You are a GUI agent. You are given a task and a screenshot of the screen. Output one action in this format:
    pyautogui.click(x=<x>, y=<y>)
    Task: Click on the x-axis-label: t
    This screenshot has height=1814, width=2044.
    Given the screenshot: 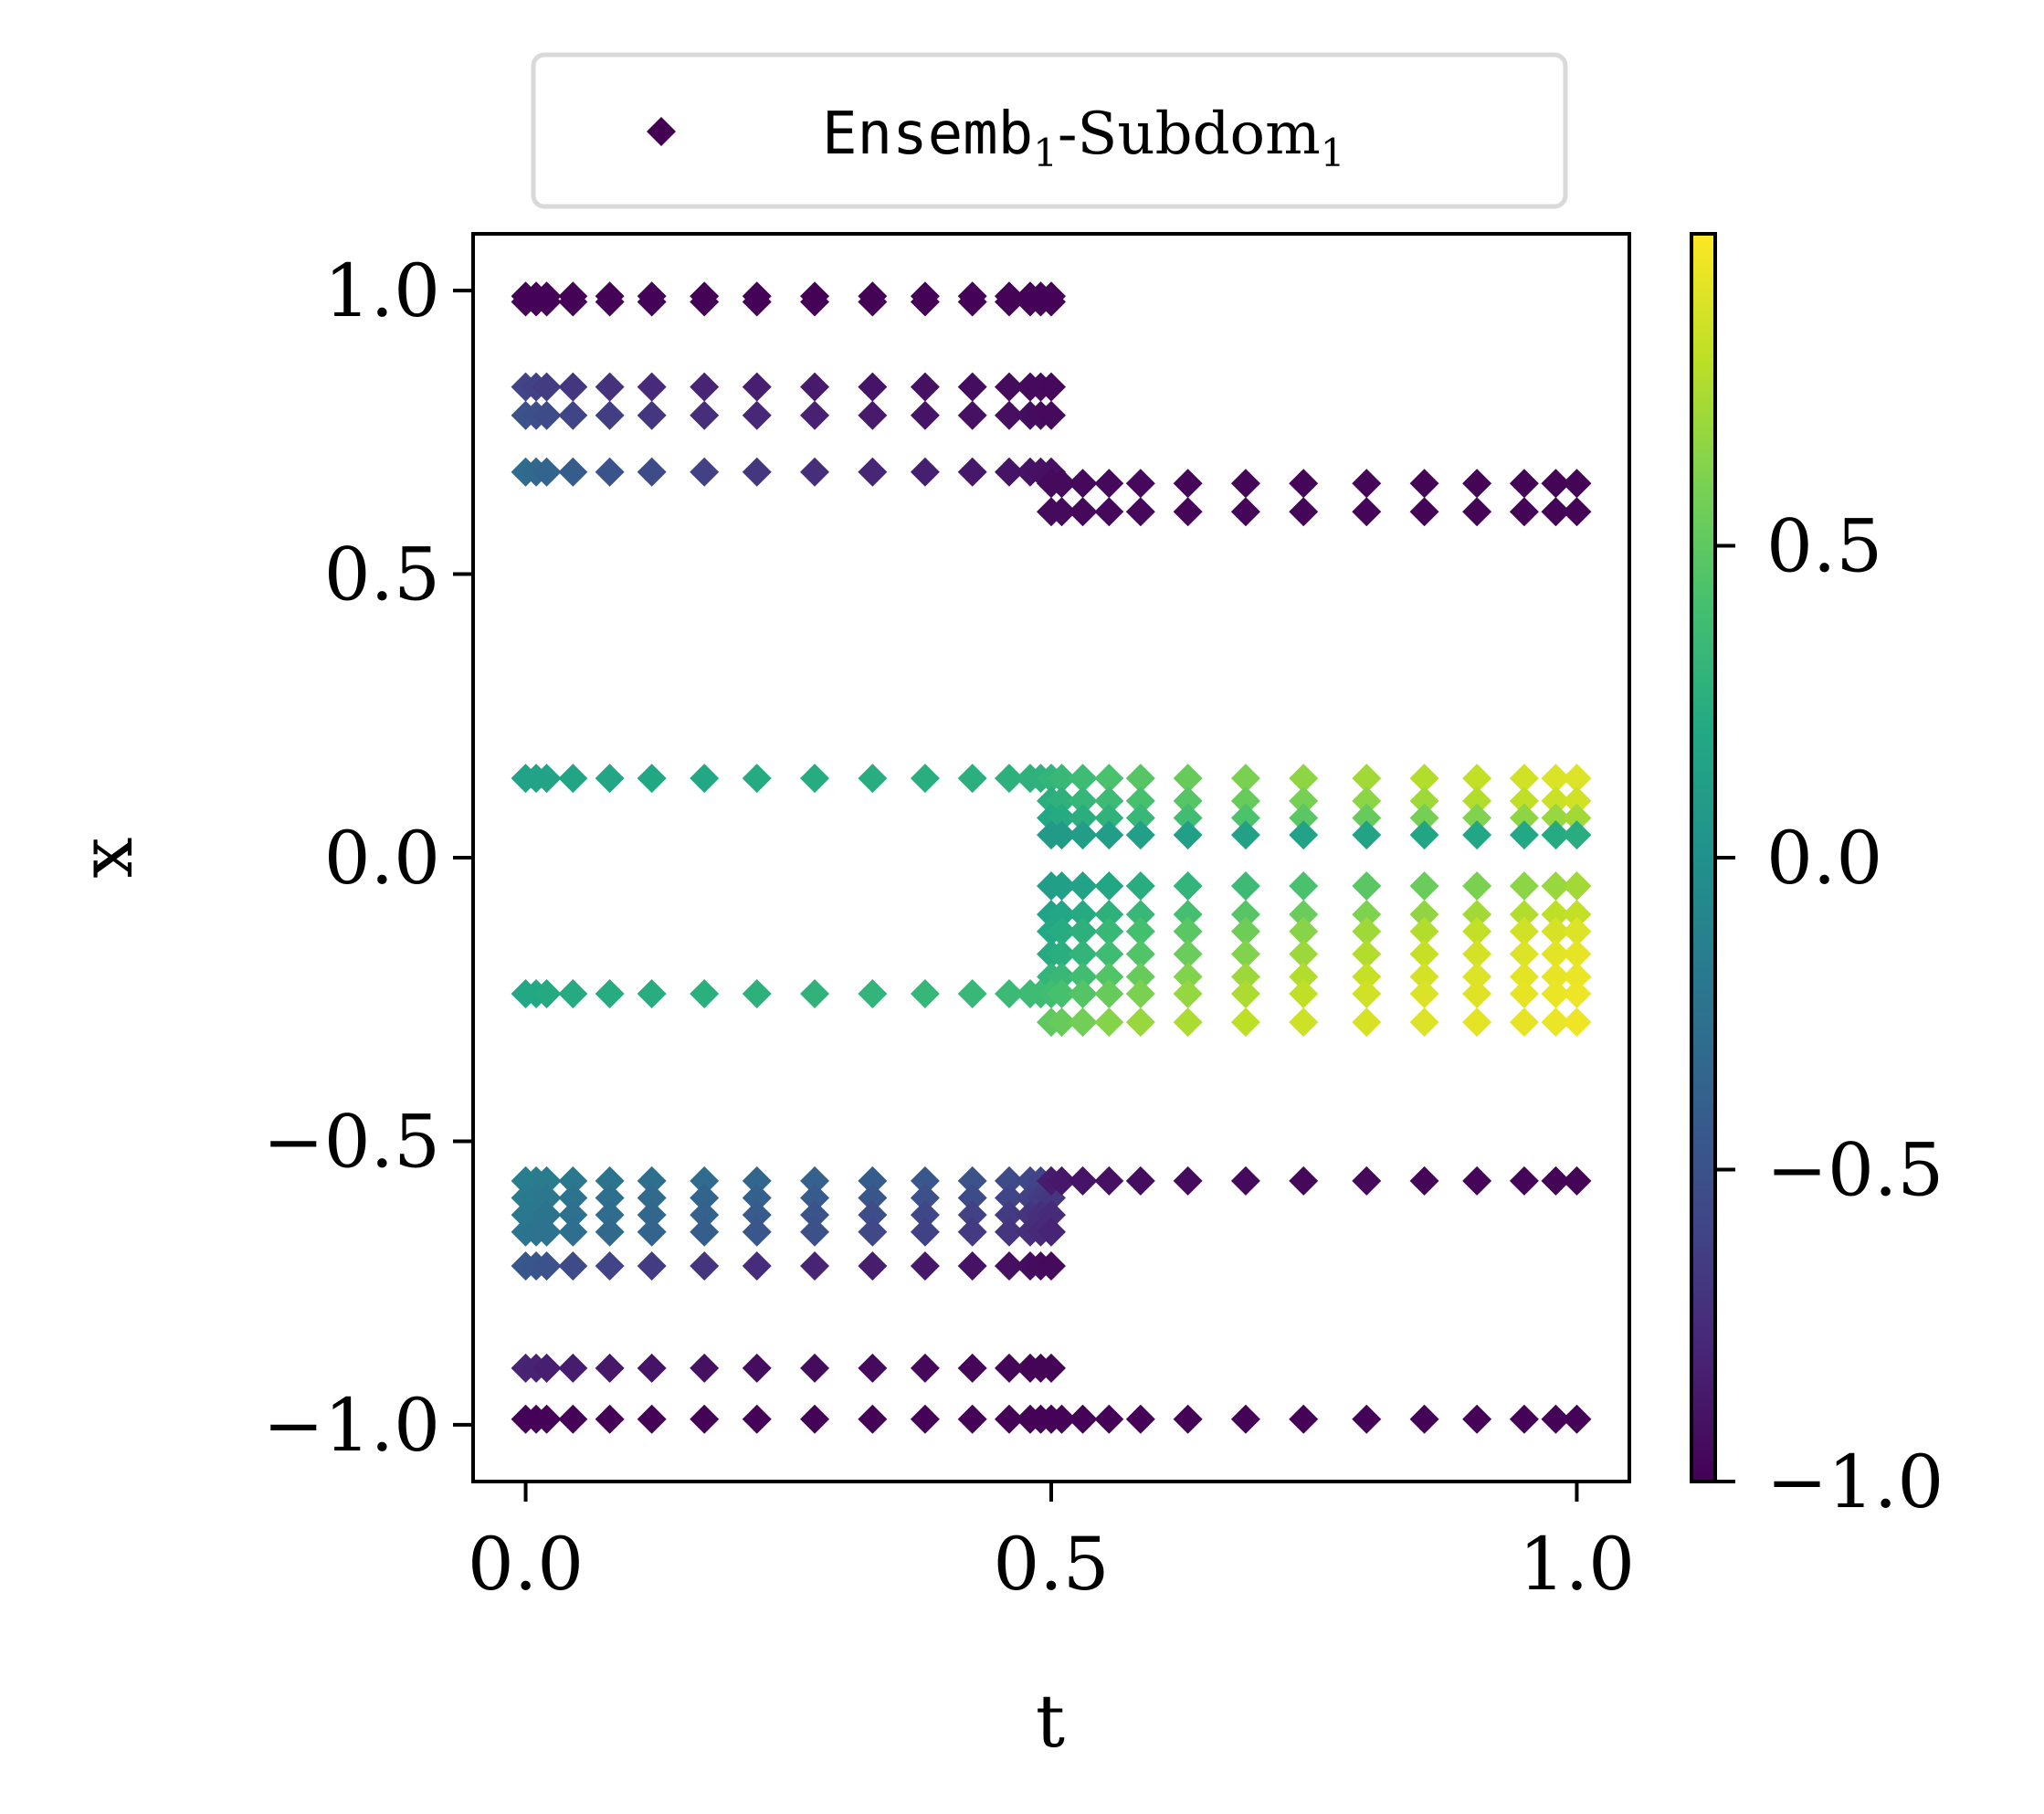 What is the action you would take?
    pyautogui.click(x=1050, y=1721)
    